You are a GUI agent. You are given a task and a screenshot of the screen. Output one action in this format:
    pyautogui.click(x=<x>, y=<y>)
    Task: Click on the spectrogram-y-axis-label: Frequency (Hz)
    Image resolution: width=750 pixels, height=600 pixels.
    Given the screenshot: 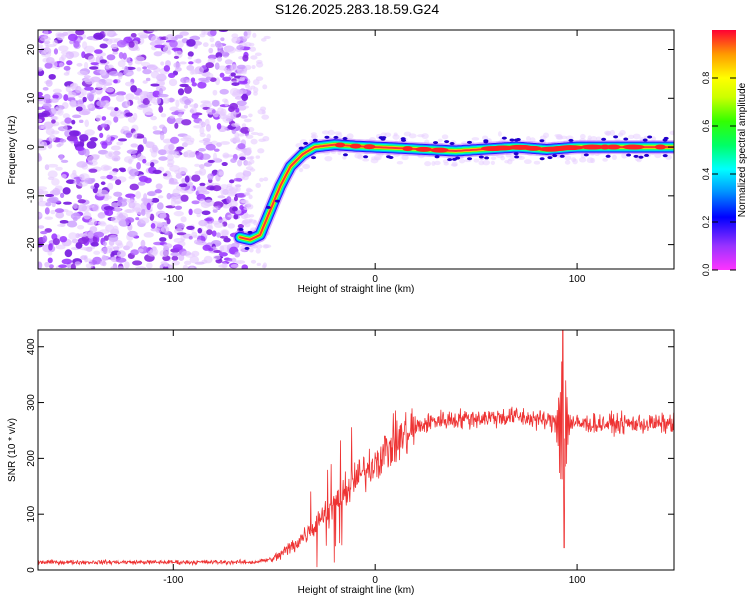 What is the action you would take?
    pyautogui.click(x=12, y=150)
    